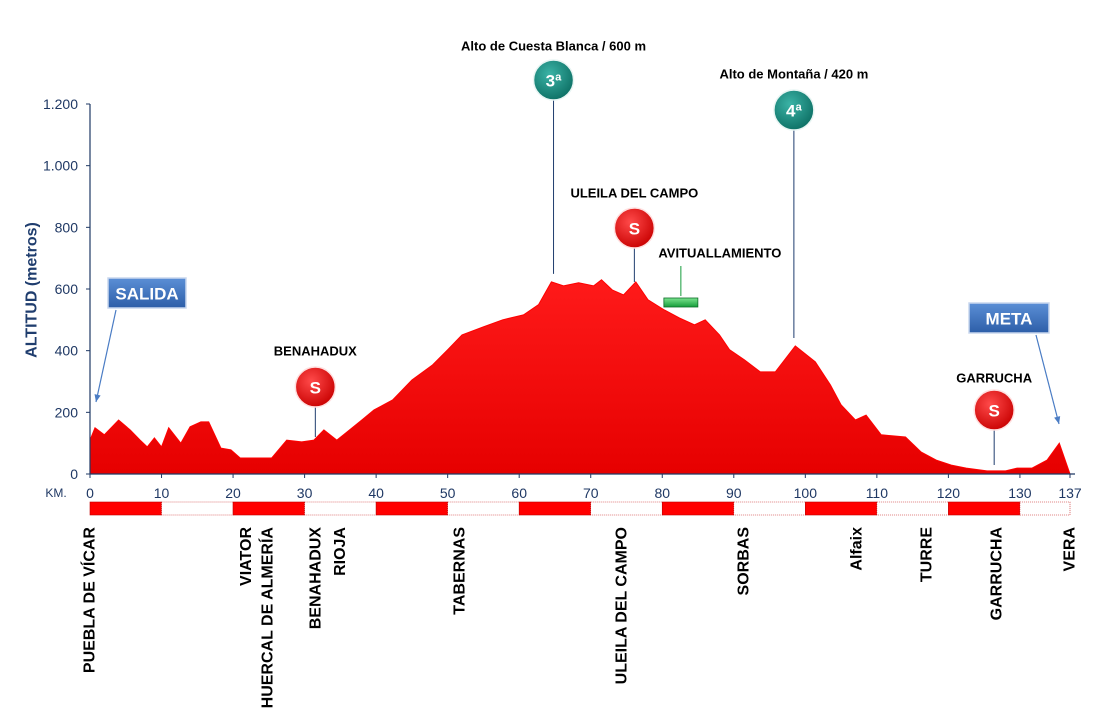 The width and height of the screenshot is (1106, 713). What do you see at coordinates (67, 412) in the screenshot?
I see `y-tick-label: 200` at bounding box center [67, 412].